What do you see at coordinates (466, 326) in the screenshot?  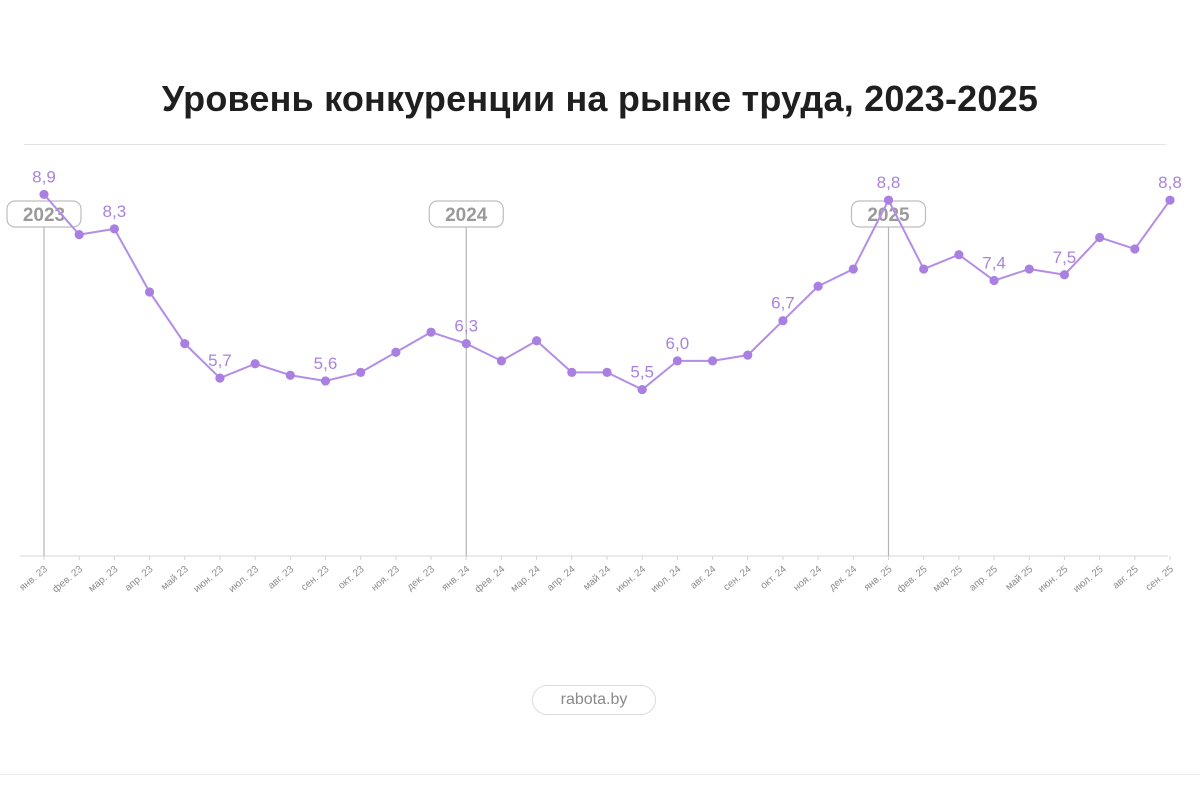 I see `data-label: 6,3` at bounding box center [466, 326].